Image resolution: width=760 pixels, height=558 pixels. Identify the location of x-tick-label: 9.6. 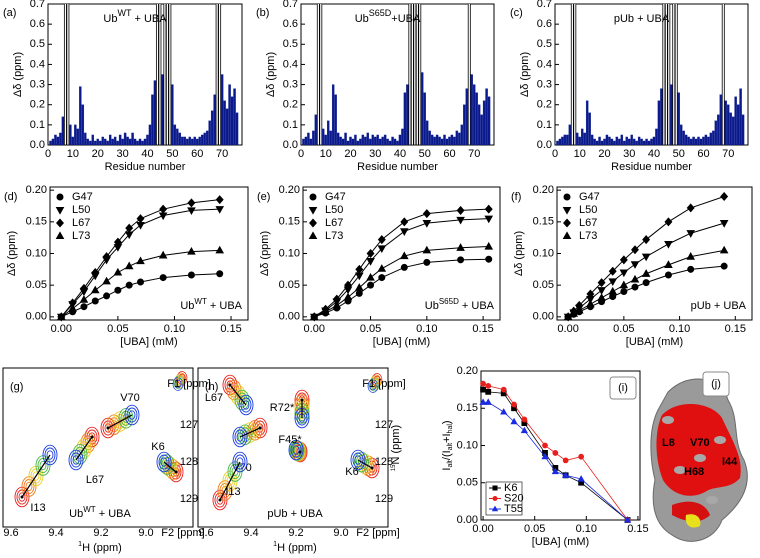
(205, 533).